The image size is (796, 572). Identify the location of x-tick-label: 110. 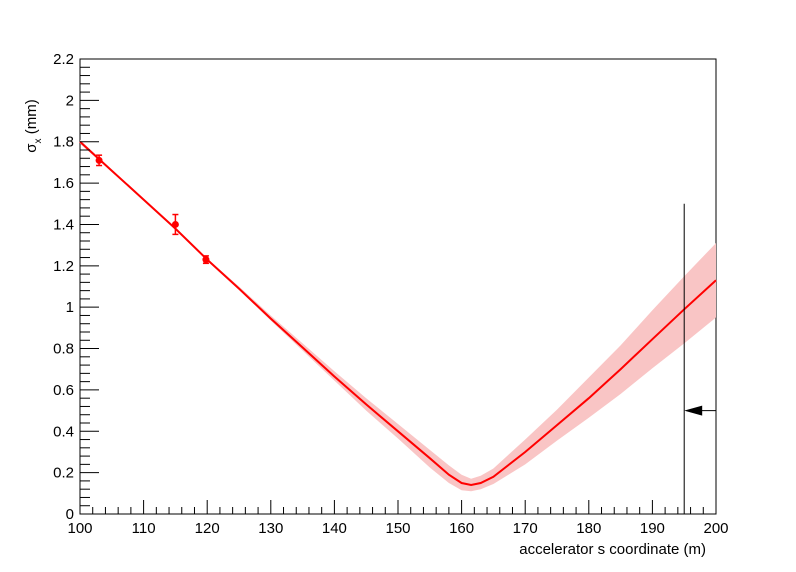
(144, 528).